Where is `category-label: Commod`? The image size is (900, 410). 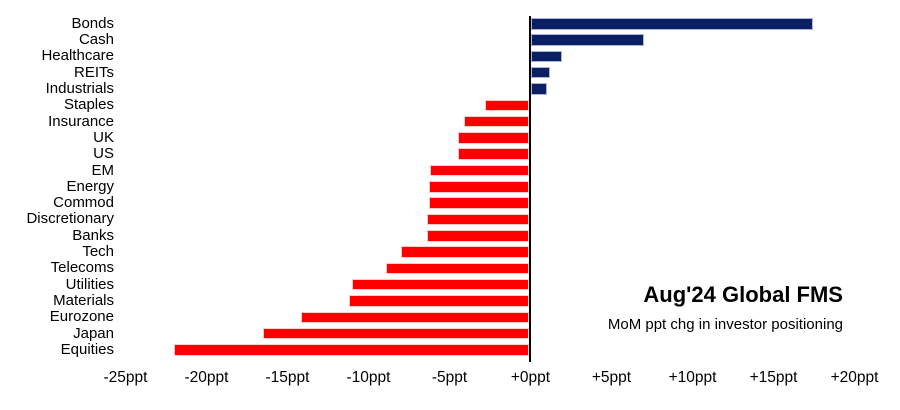 category-label: Commod is located at coordinates (83, 203).